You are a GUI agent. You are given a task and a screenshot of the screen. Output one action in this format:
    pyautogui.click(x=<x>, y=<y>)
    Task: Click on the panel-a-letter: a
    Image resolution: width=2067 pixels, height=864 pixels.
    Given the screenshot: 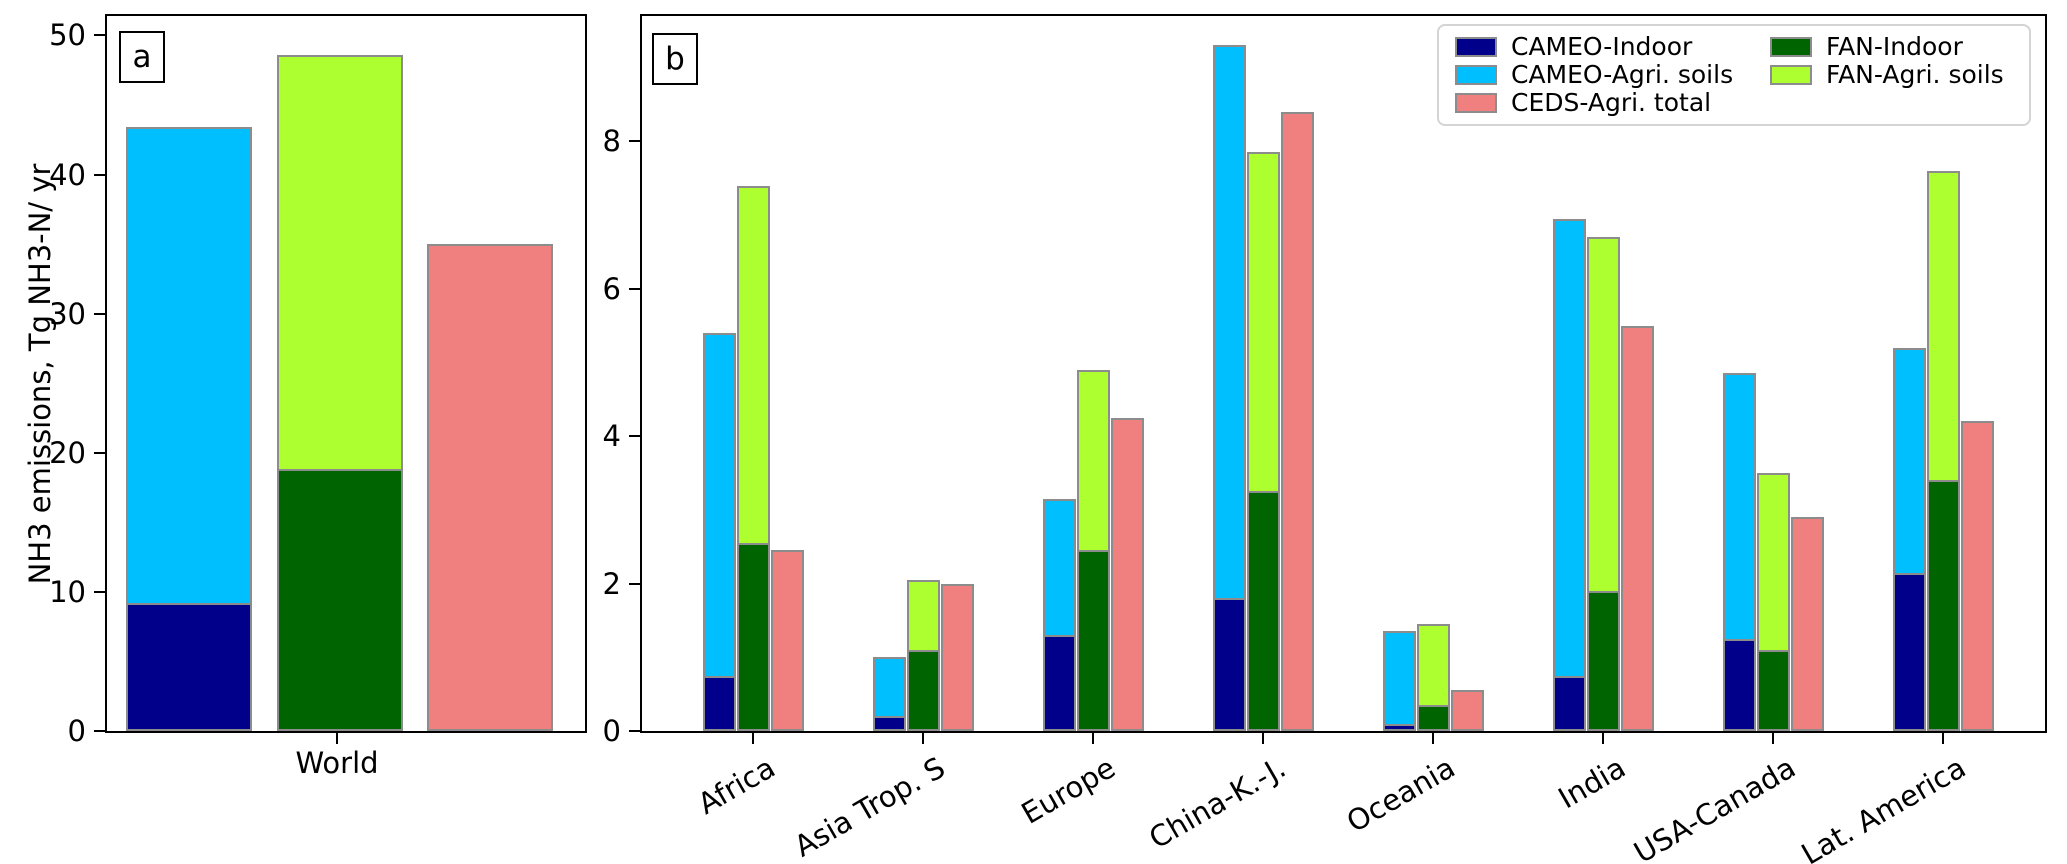 What is the action you would take?
    pyautogui.click(x=142, y=57)
    